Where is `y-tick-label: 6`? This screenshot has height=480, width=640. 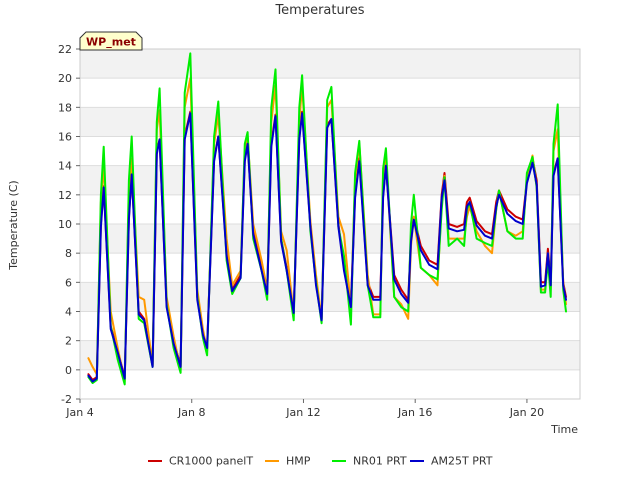 y-tick-label: 6 is located at coordinates (68, 282).